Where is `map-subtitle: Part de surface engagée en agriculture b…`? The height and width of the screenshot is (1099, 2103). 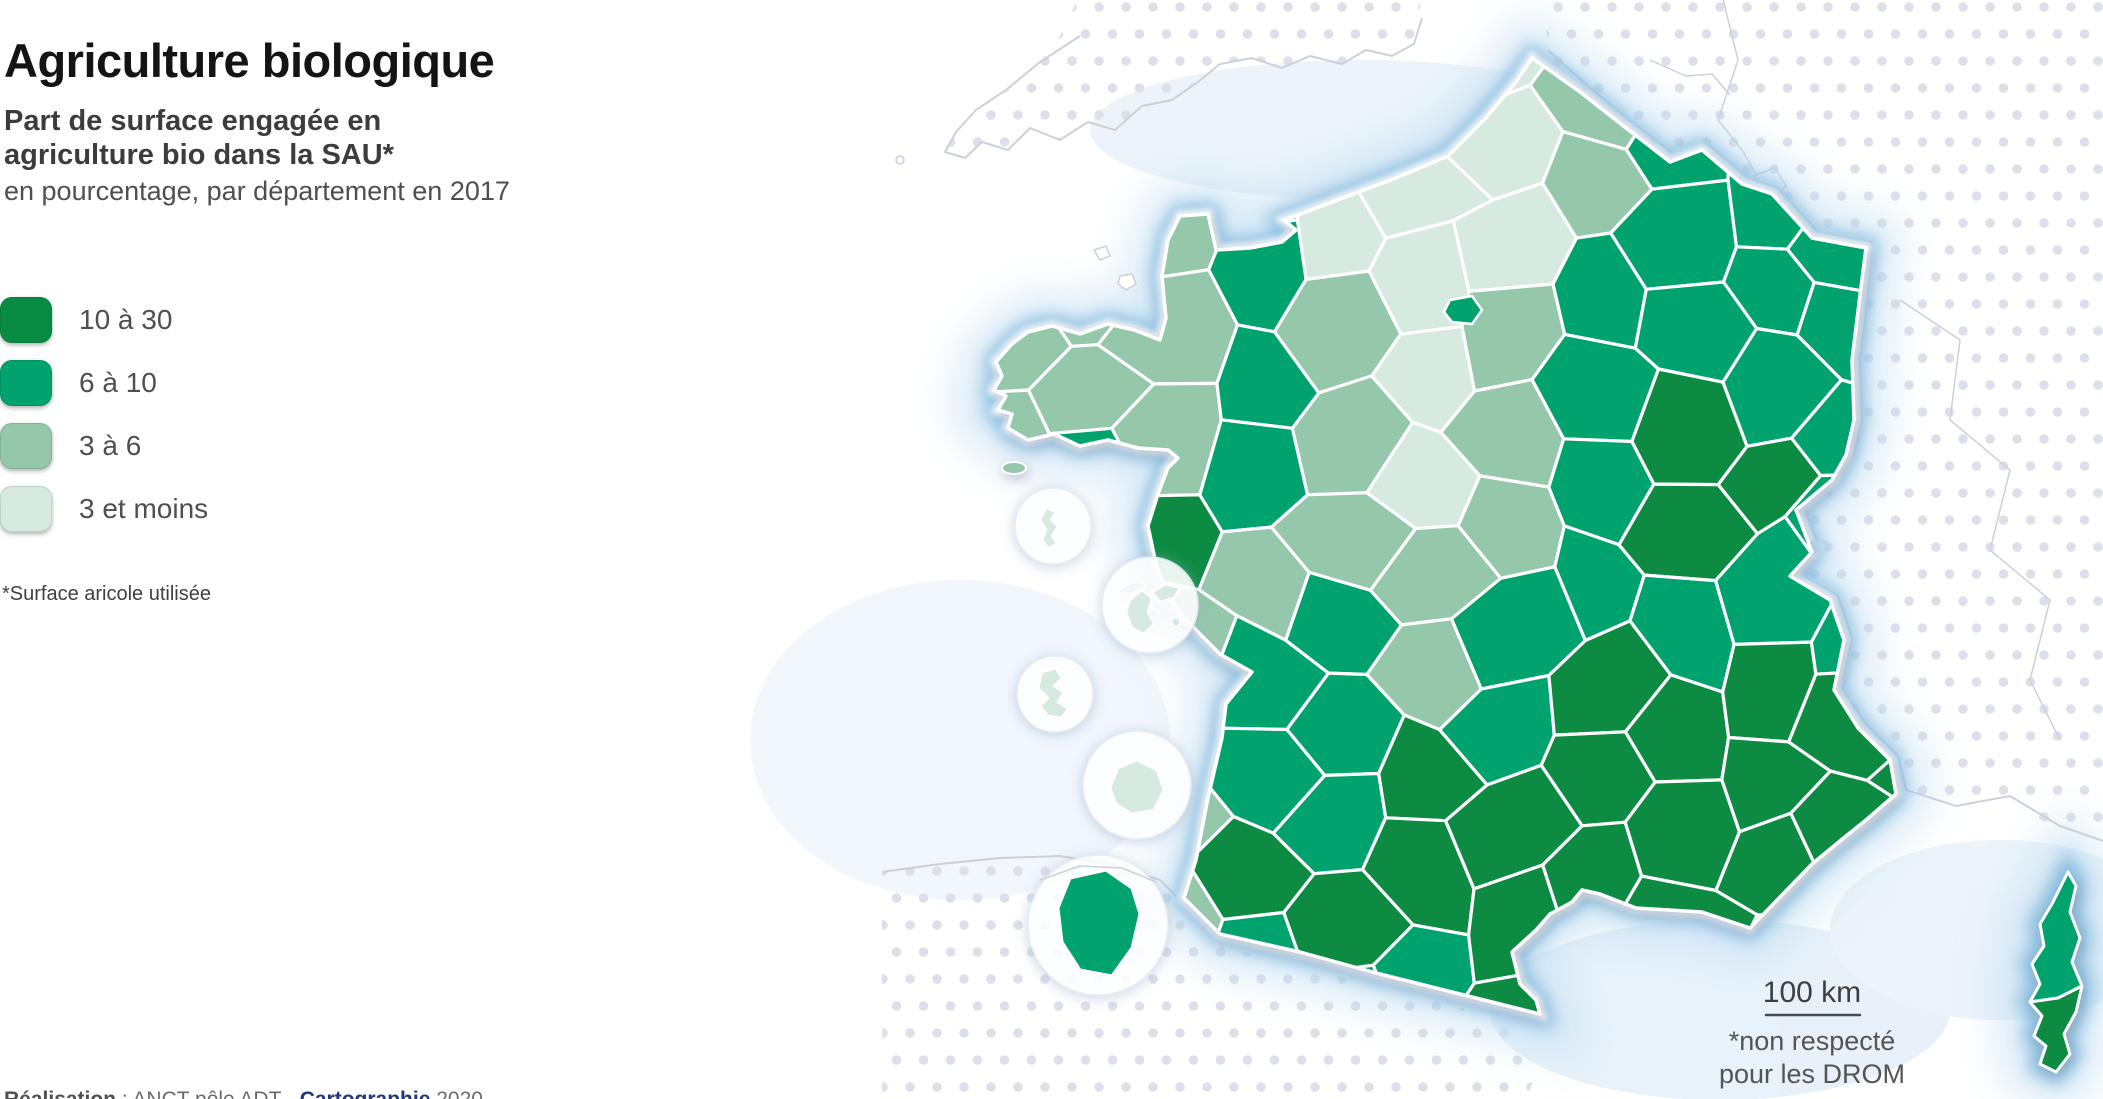 map-subtitle: Part de surface engagée en agriculture b… is located at coordinates (199, 138).